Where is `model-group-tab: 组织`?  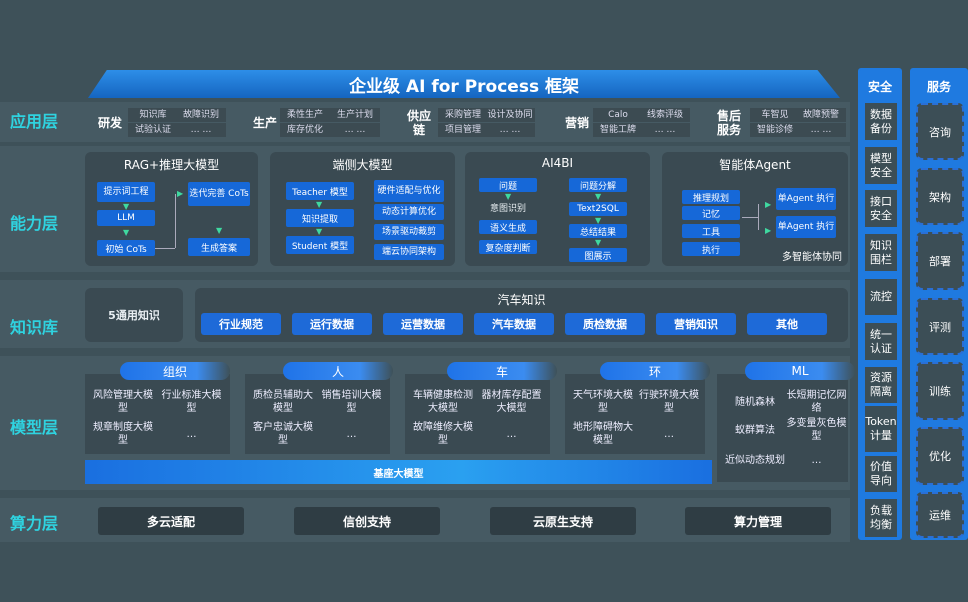
model-group-tab: 组织 is located at coordinates (175, 371).